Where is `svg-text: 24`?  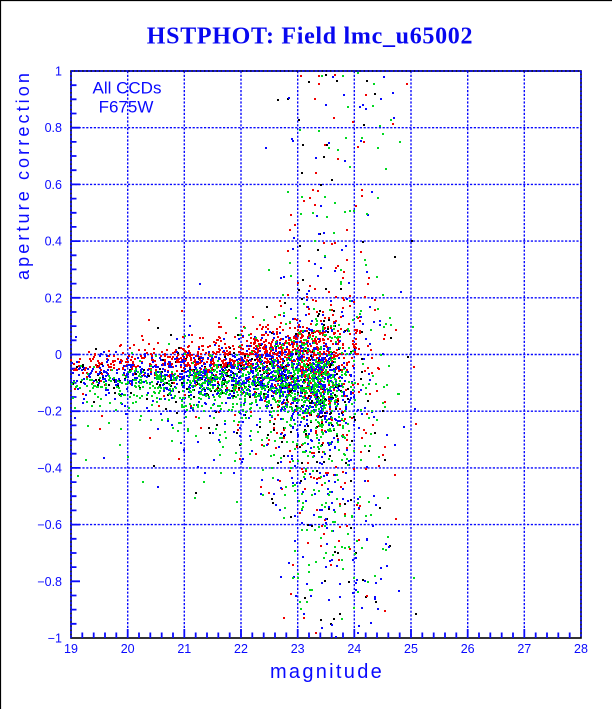 svg-text: 24 is located at coordinates (354, 649).